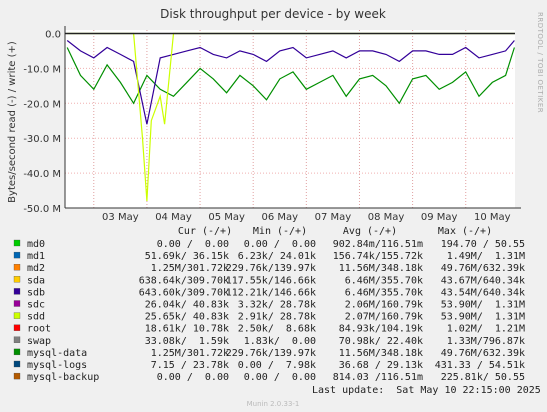  Describe the element at coordinates (279, 217) in the screenshot. I see `x-tick-label: 06 May` at that location.